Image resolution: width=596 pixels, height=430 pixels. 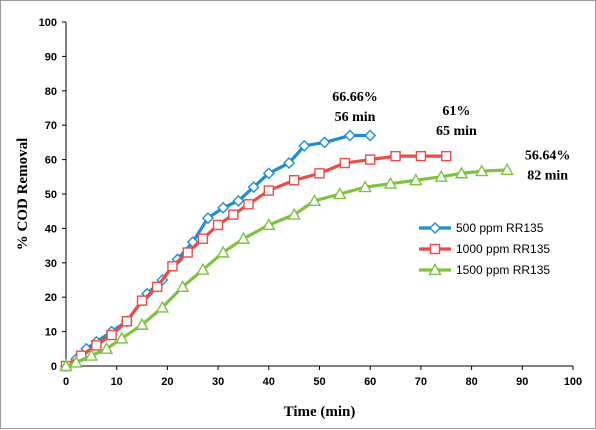 I want to click on x-axis-title: Time (min), so click(x=320, y=412).